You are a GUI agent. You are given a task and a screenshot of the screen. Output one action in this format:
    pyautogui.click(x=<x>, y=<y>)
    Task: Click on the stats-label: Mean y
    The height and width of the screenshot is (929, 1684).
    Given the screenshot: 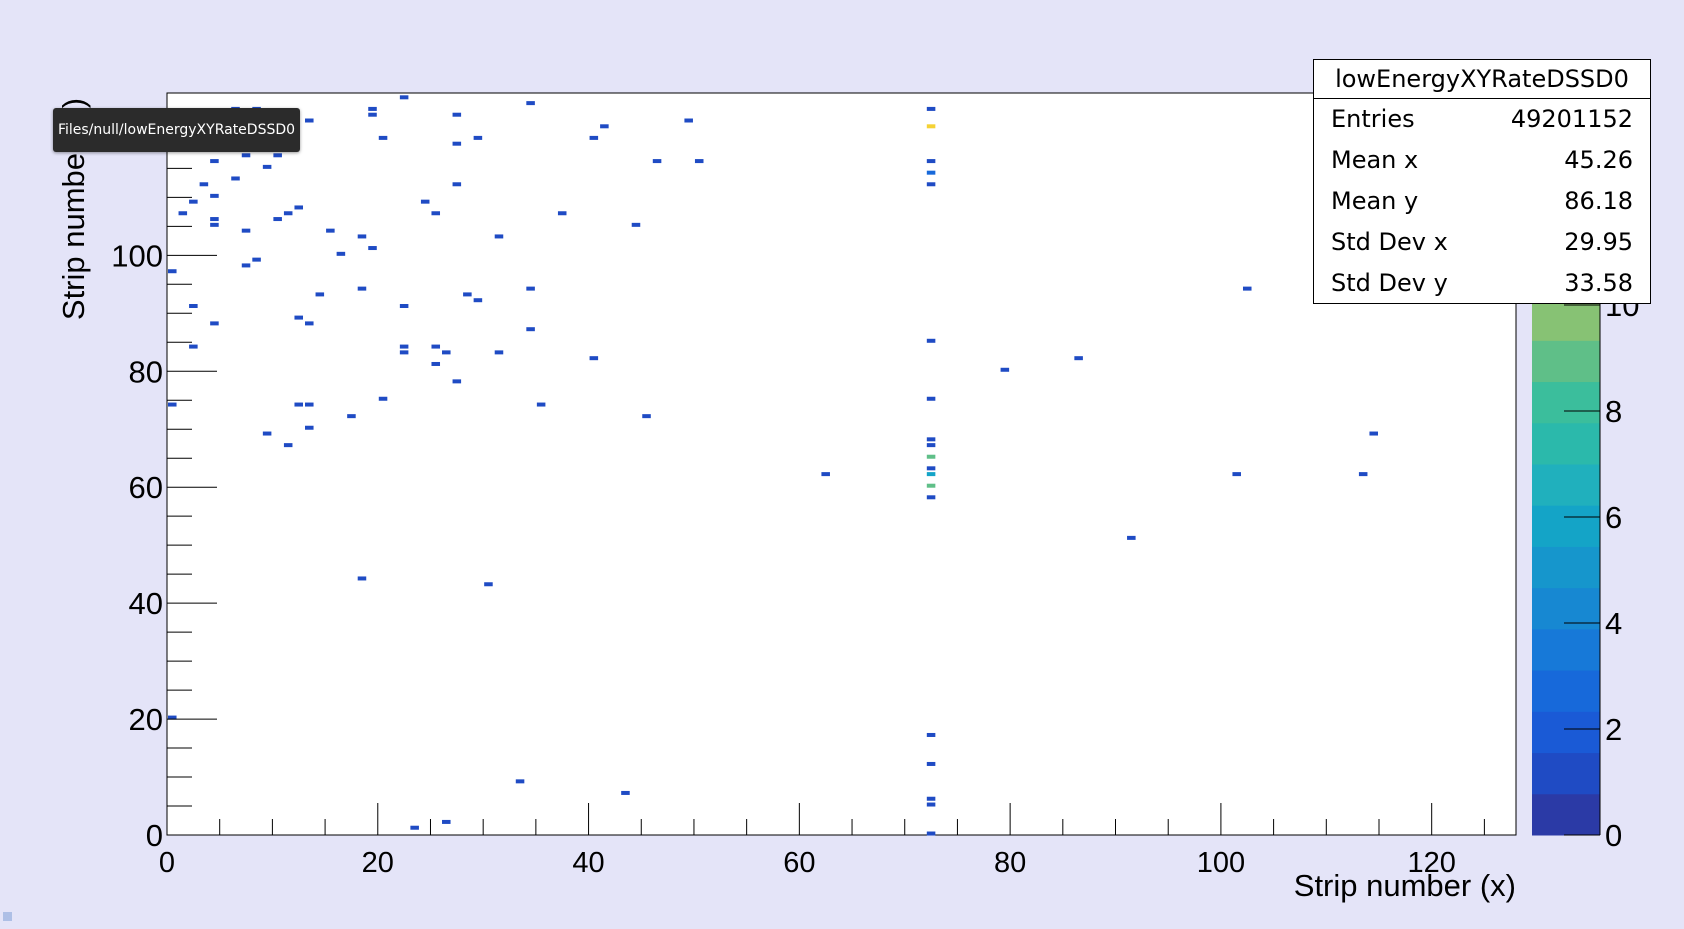 What is the action you would take?
    pyautogui.click(x=1375, y=201)
    